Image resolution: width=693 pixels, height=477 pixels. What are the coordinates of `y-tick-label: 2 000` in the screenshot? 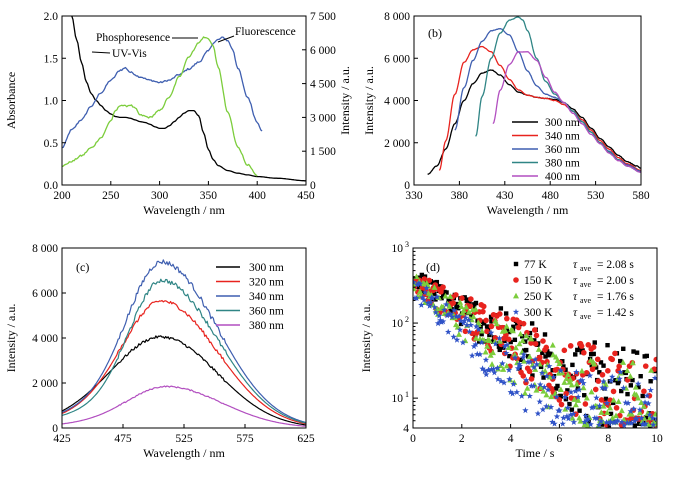 It's located at (397, 144).